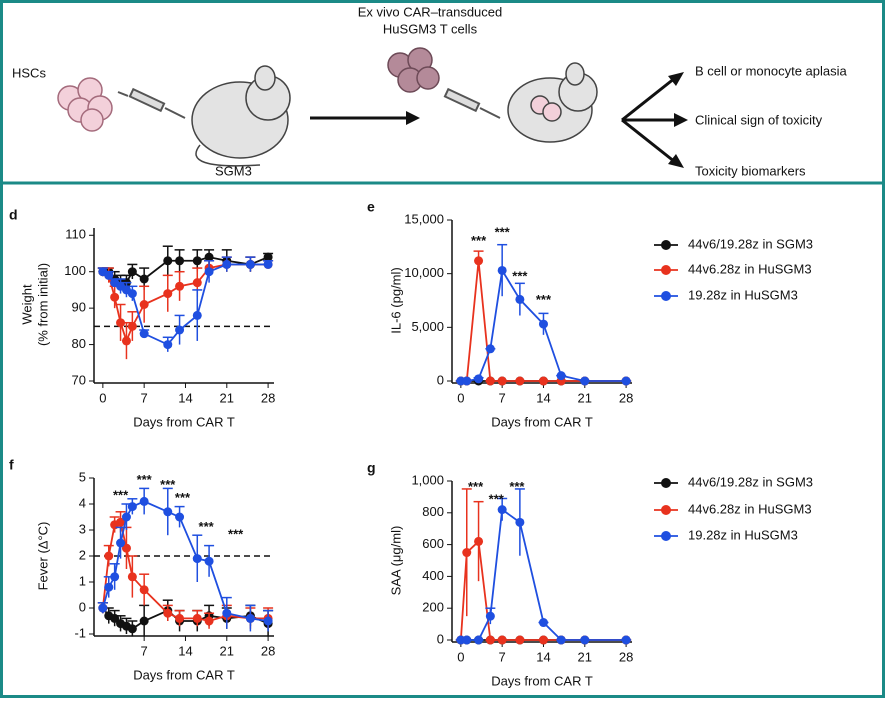 This screenshot has width=885, height=703. What do you see at coordinates (79, 379) in the screenshot?
I see `y-tick-label: 70` at bounding box center [79, 379].